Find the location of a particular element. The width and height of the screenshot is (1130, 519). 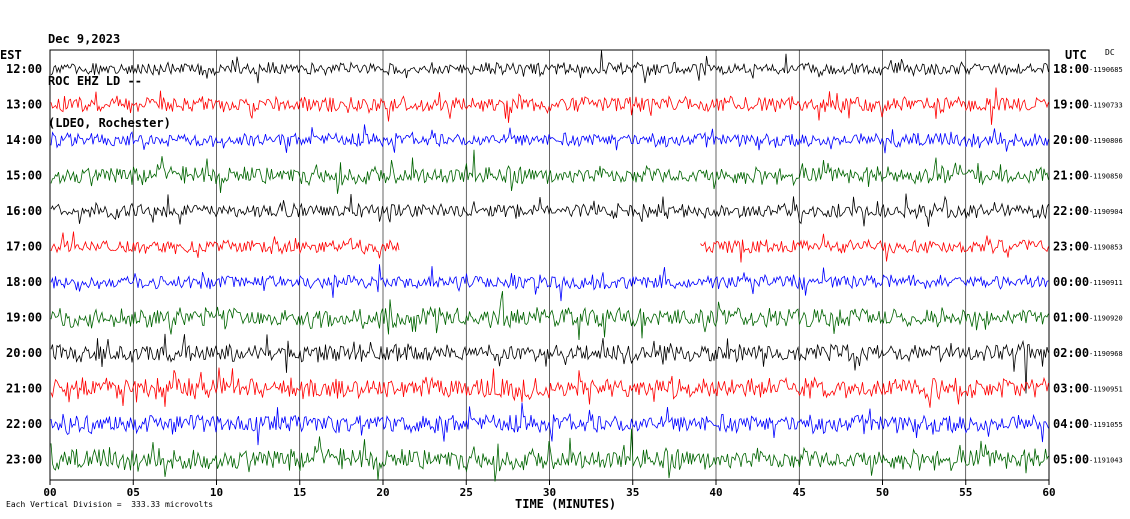

row-count-9: -1190951 is located at coordinates (1106, 390).